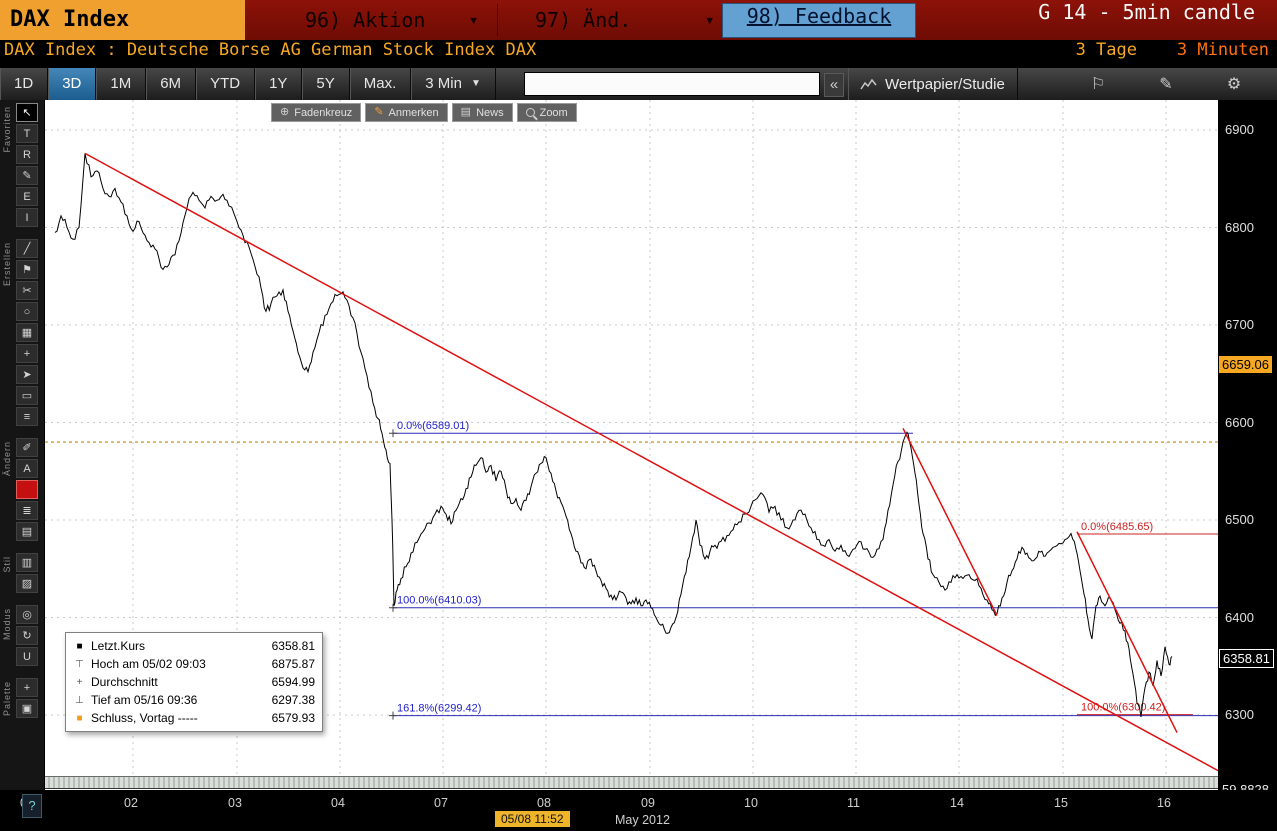 The height and width of the screenshot is (831, 1277). Describe the element at coordinates (1239, 617) in the screenshot. I see `y-label: 6400` at that location.